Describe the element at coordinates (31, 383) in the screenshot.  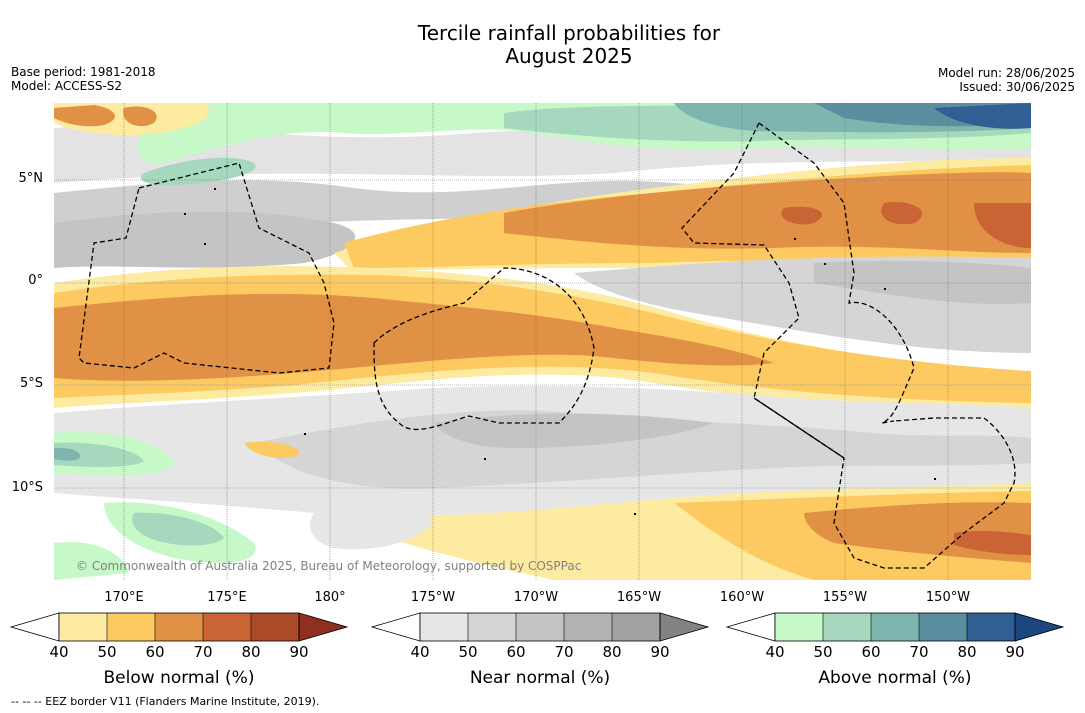
I see `lat-label-5s: 5°S` at that location.